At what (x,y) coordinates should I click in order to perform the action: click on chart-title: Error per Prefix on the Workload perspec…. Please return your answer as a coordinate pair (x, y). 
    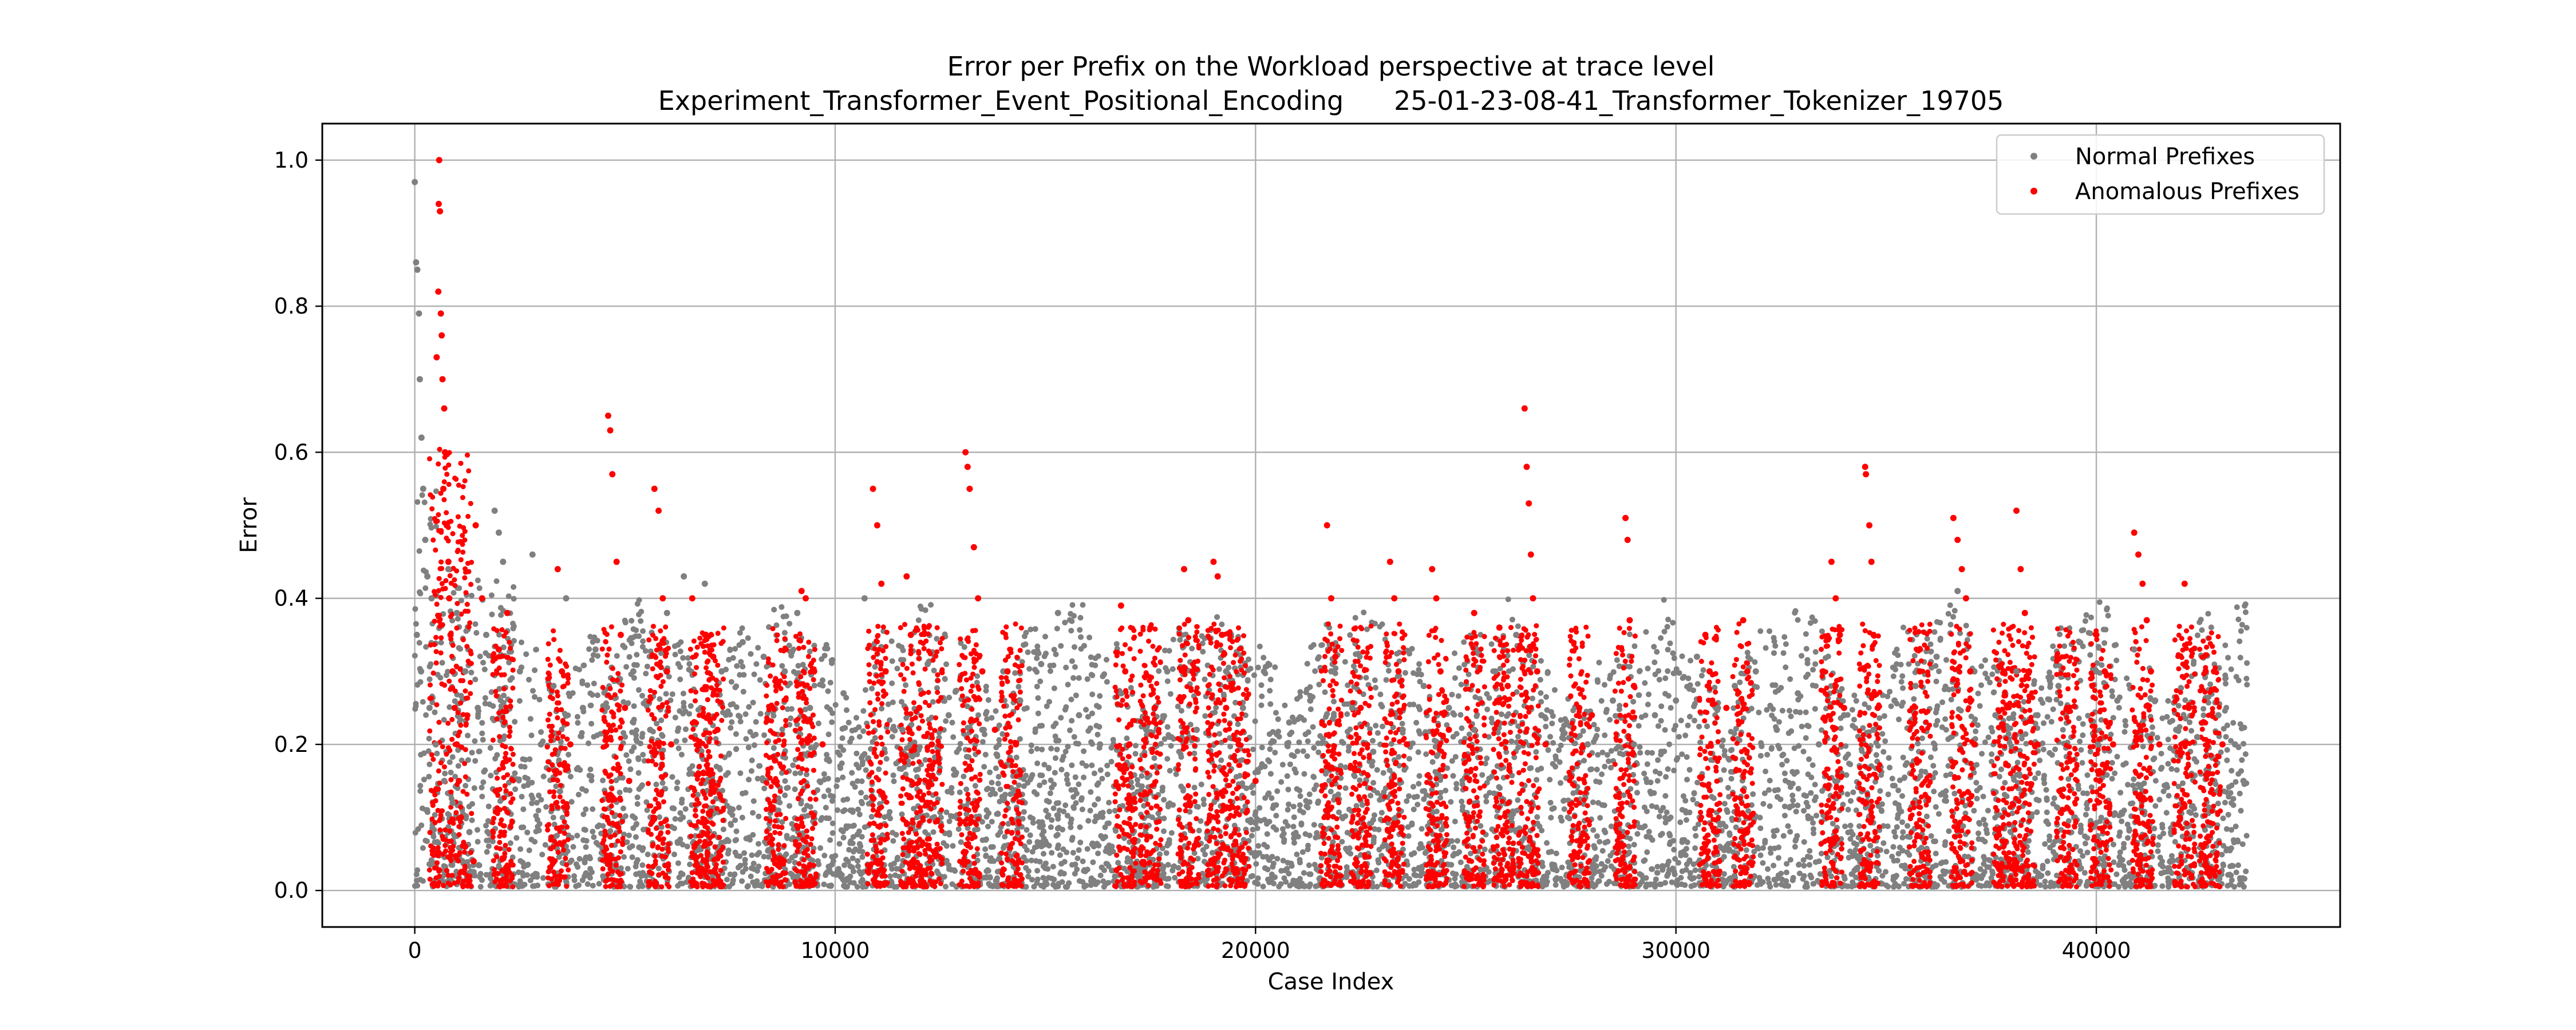
    Looking at the image, I should click on (1331, 66).